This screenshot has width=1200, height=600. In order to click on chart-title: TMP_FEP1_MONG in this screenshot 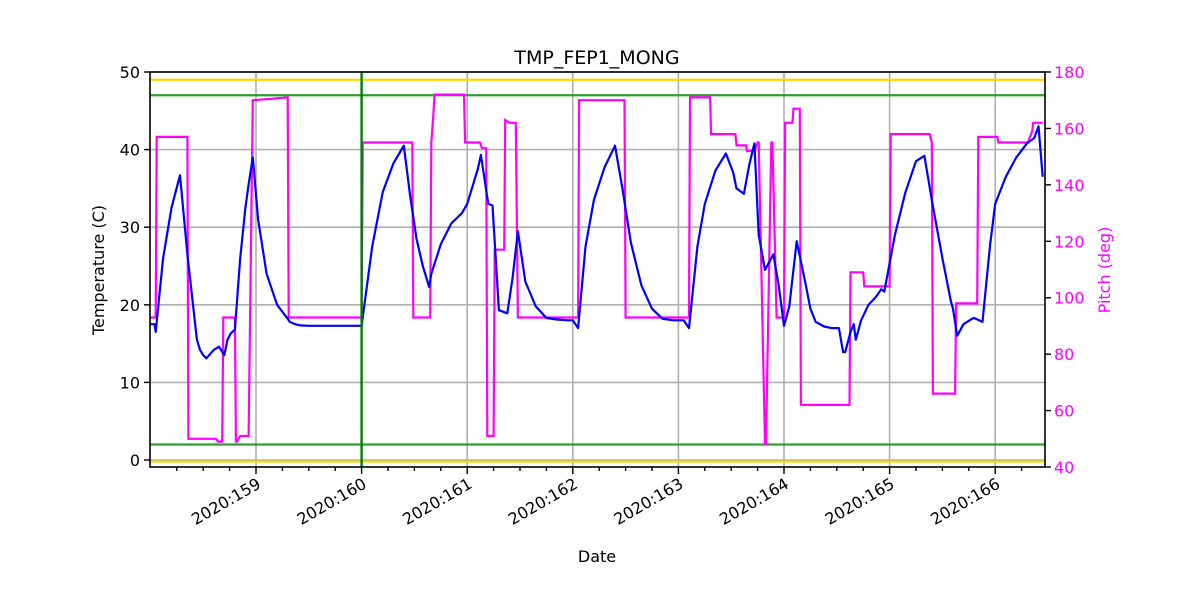, I will do `click(596, 58)`.